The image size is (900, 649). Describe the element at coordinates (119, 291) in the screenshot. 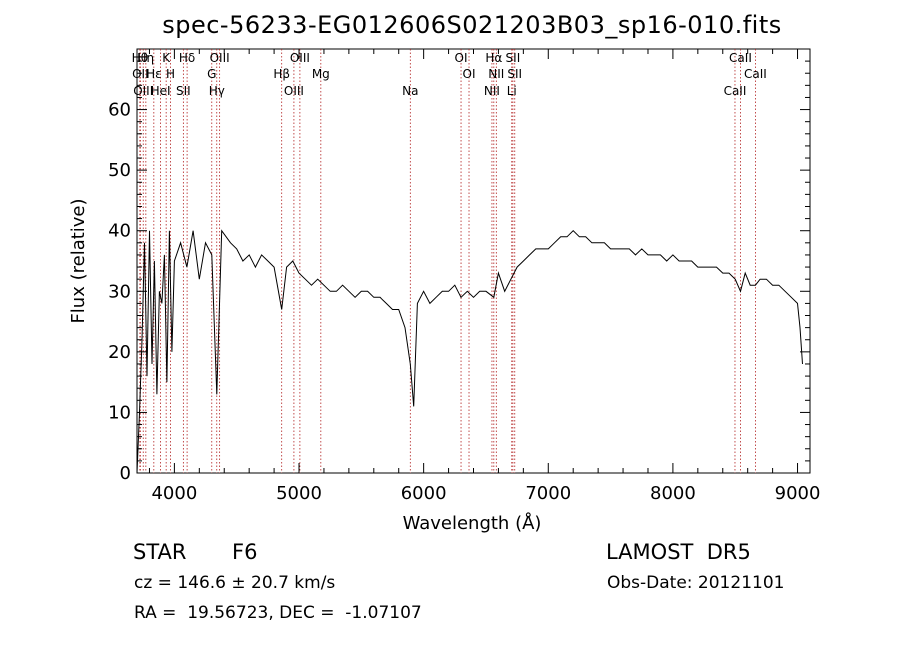

I see `y-tick-label: 30` at that location.